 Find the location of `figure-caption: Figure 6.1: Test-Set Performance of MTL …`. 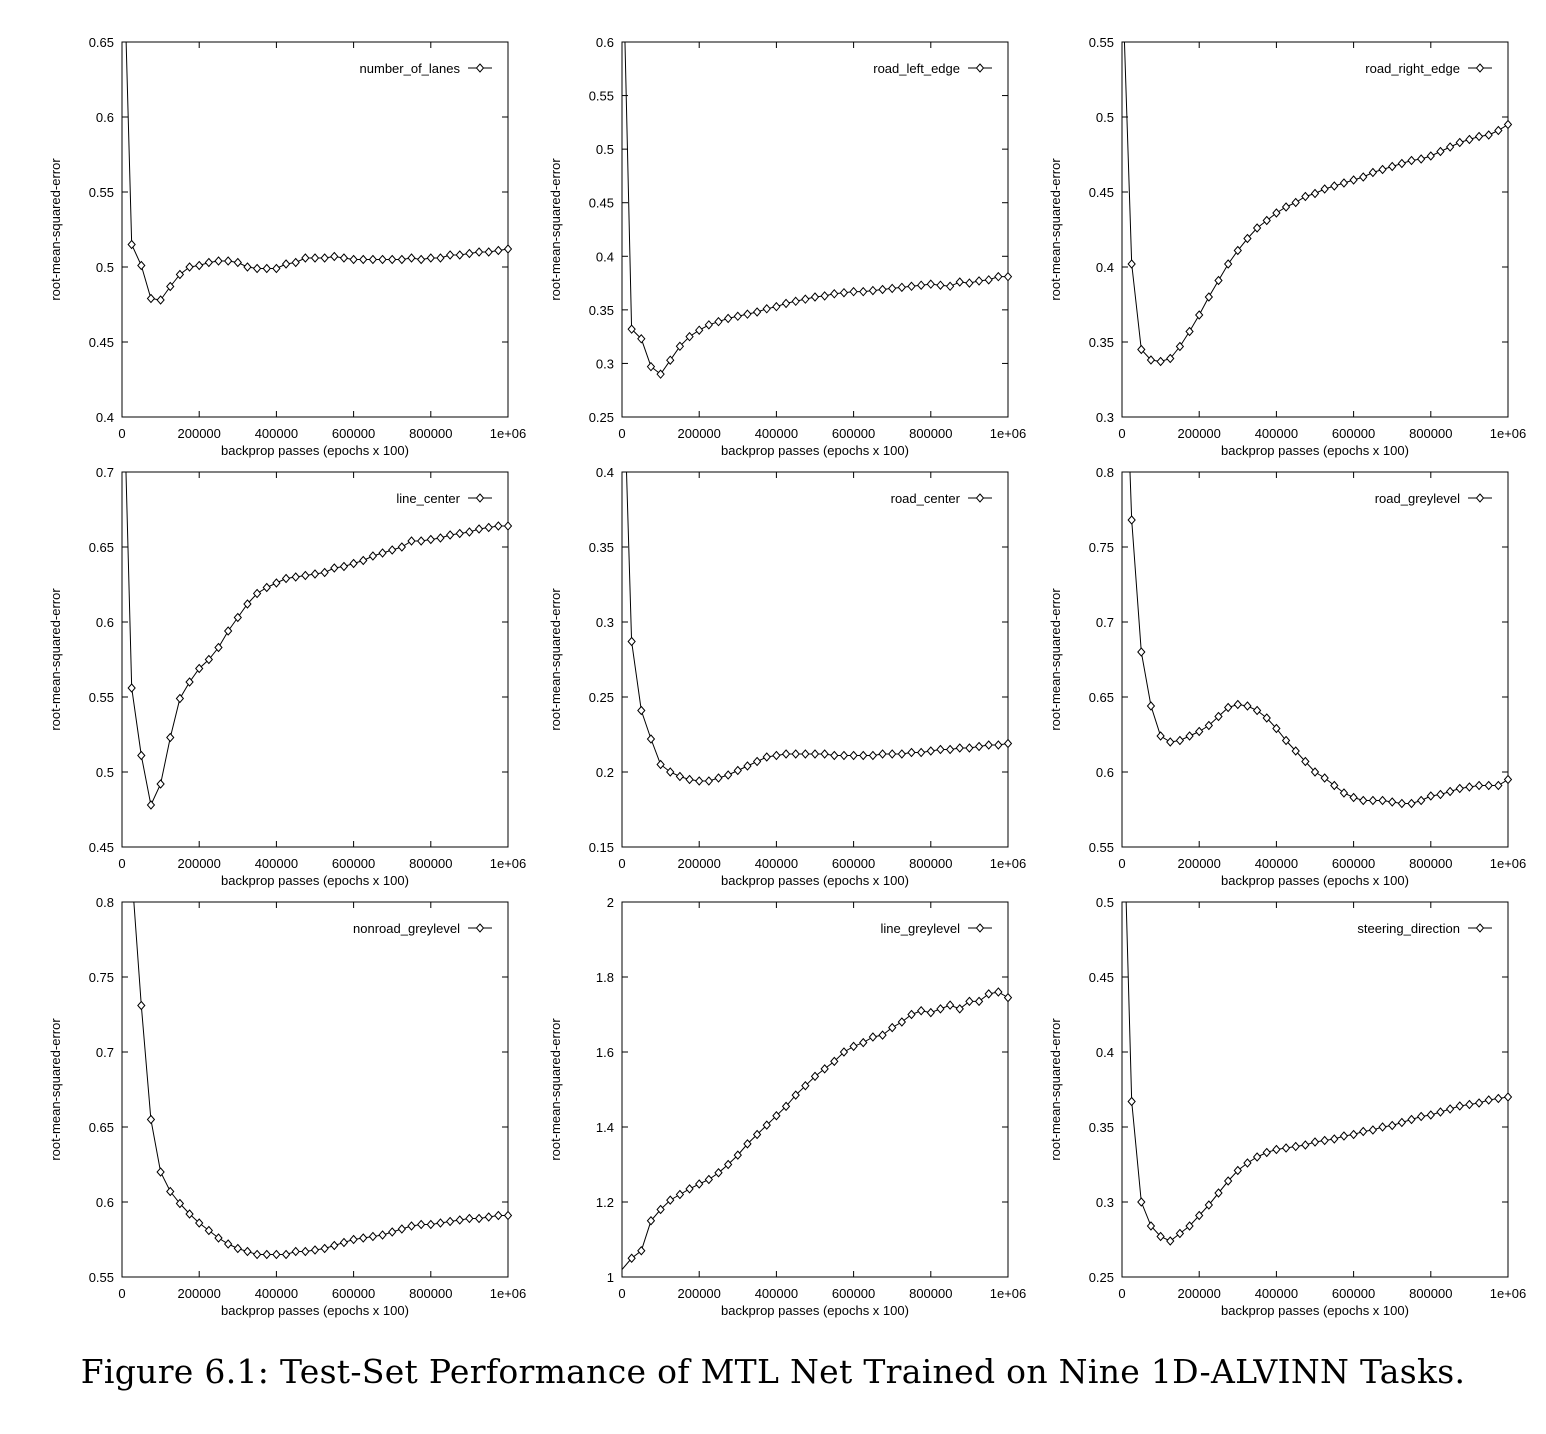

figure-caption: Figure 6.1: Test-Set Performance of MTL … is located at coordinates (773, 1371).